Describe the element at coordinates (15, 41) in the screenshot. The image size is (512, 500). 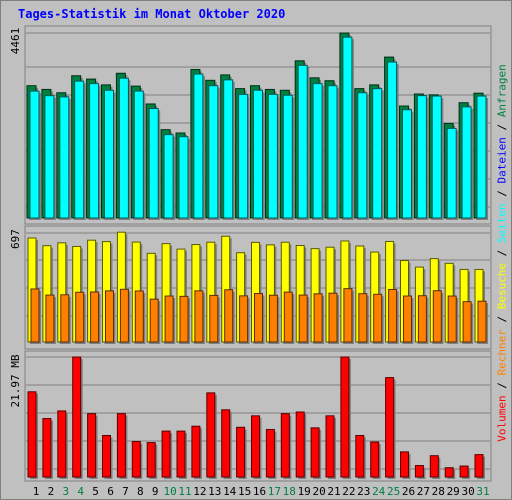
I see `y-axis-max-label: 4461` at that location.